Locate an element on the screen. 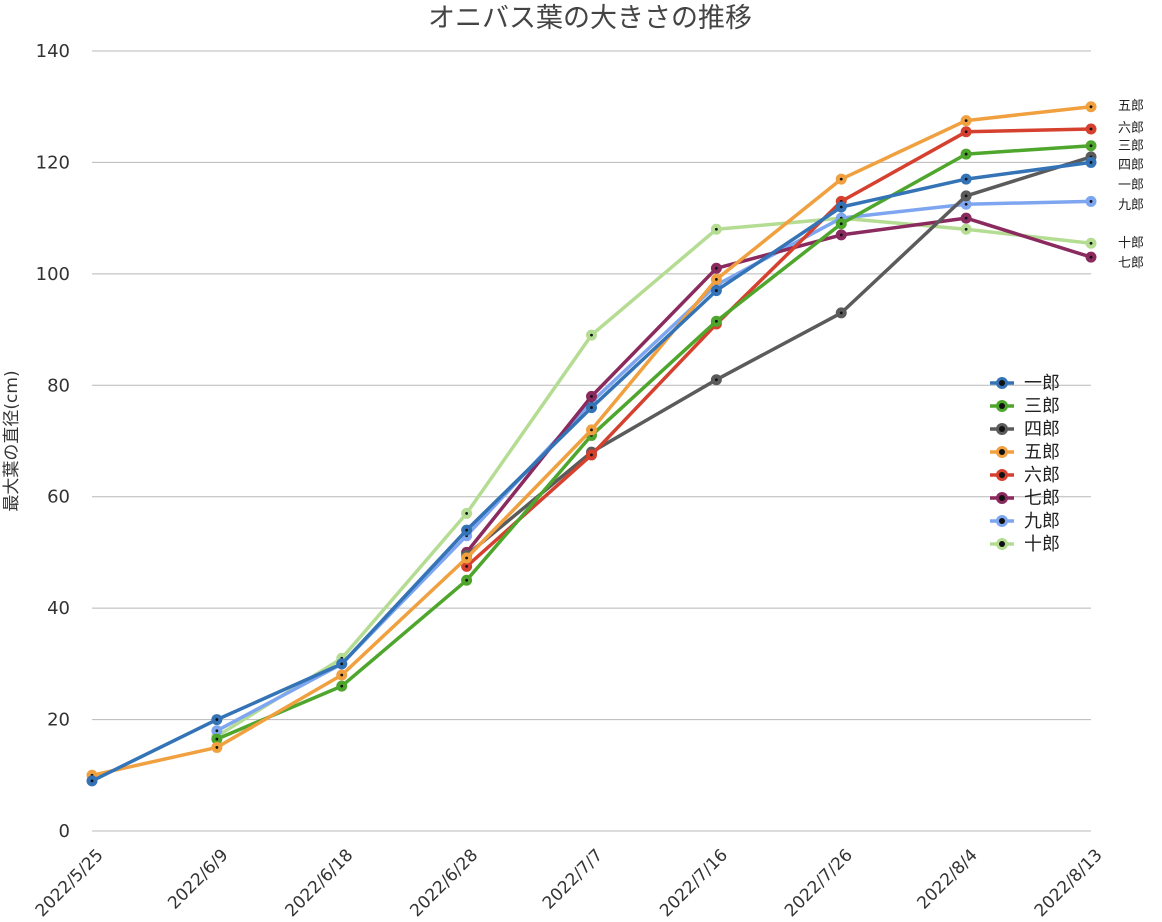 This screenshot has width=1162, height=922. legend-label-5: 六郎 is located at coordinates (1042, 475).